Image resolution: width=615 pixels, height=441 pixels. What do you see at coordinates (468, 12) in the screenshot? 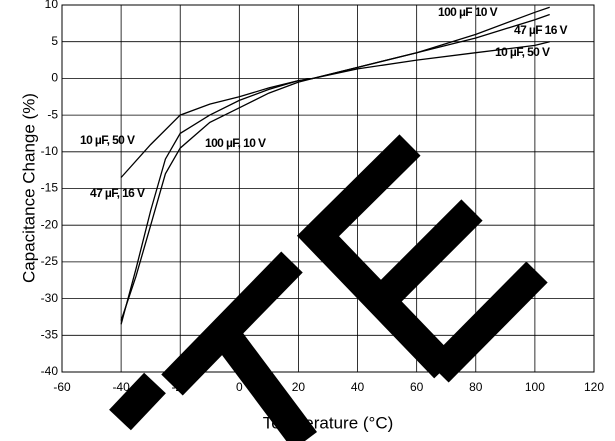
I see `annotation: 100 µF 10 V` at bounding box center [468, 12].